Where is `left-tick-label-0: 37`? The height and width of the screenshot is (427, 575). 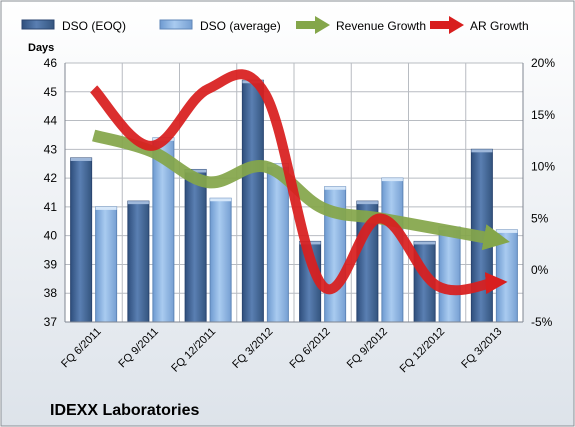
left-tick-label-0: 37 is located at coordinates (51, 322).